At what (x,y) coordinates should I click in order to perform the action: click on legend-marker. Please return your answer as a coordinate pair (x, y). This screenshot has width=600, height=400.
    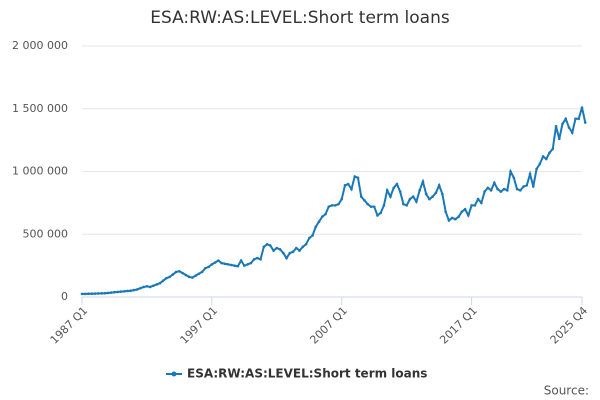
    Looking at the image, I should click on (174, 374).